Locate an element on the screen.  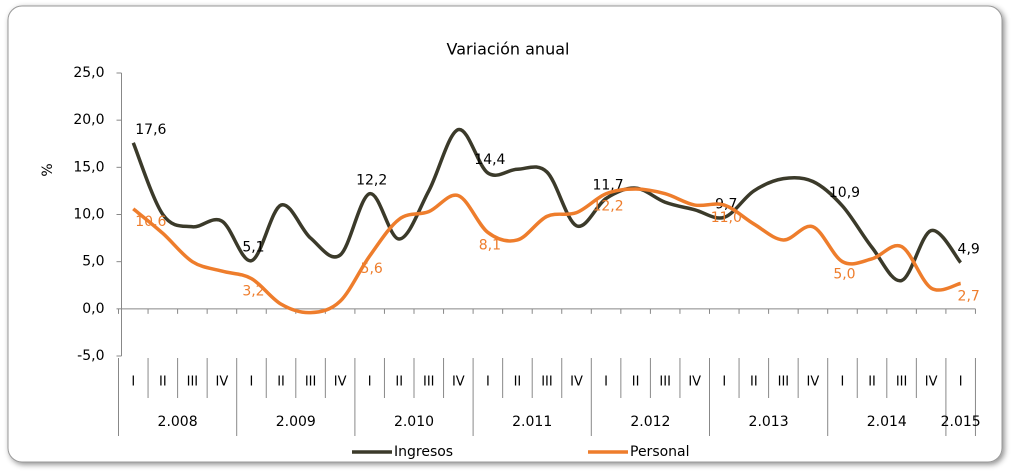
y-axis-label: % is located at coordinates (48, 169).